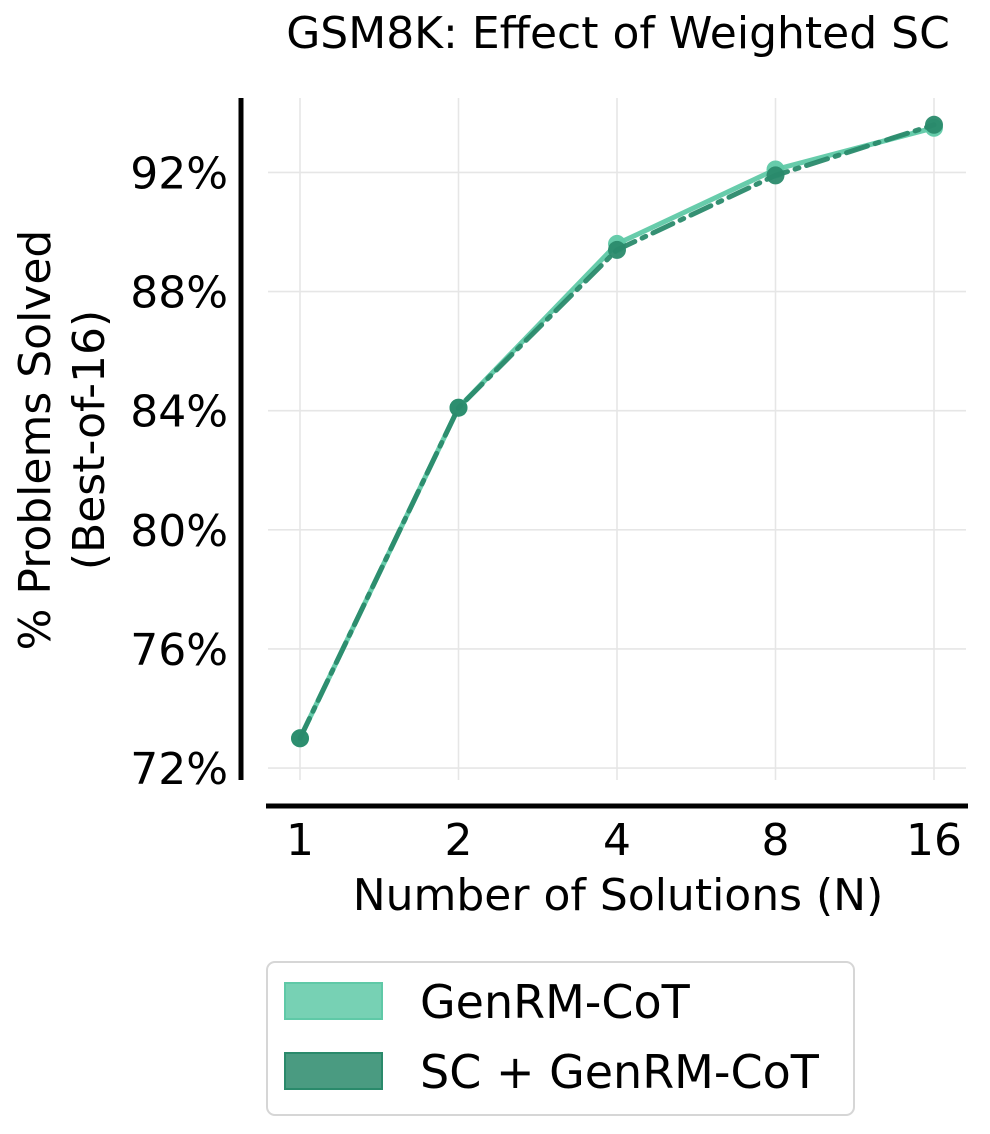 The width and height of the screenshot is (990, 1134). I want to click on x-tick-labels: 1 2 4 8 16, so click(624, 840).